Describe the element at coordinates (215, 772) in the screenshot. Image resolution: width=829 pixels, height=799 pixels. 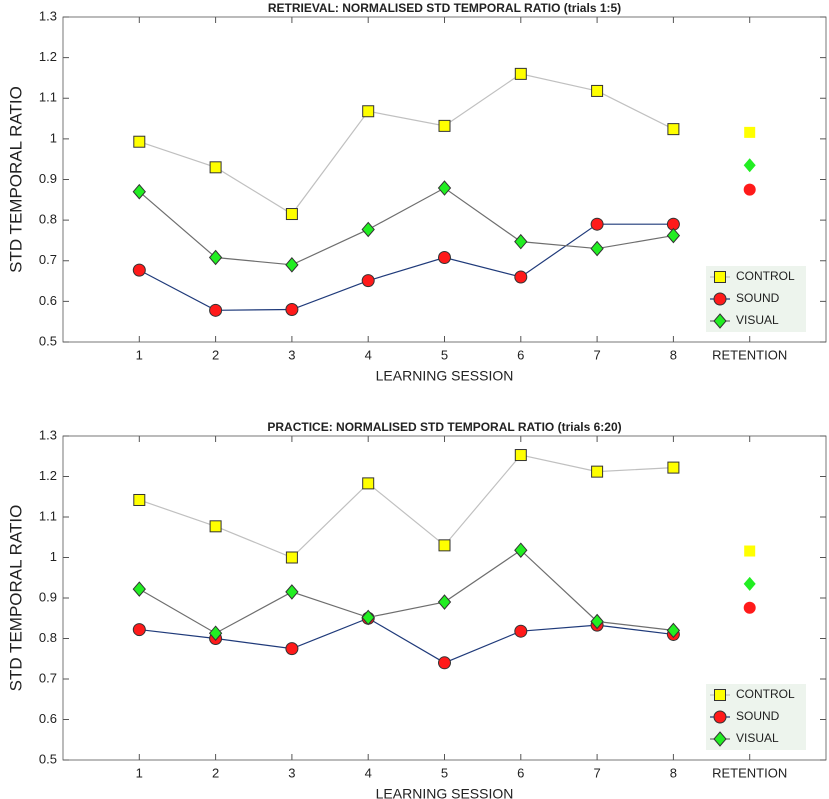
I see `x-tick-label: 2` at that location.